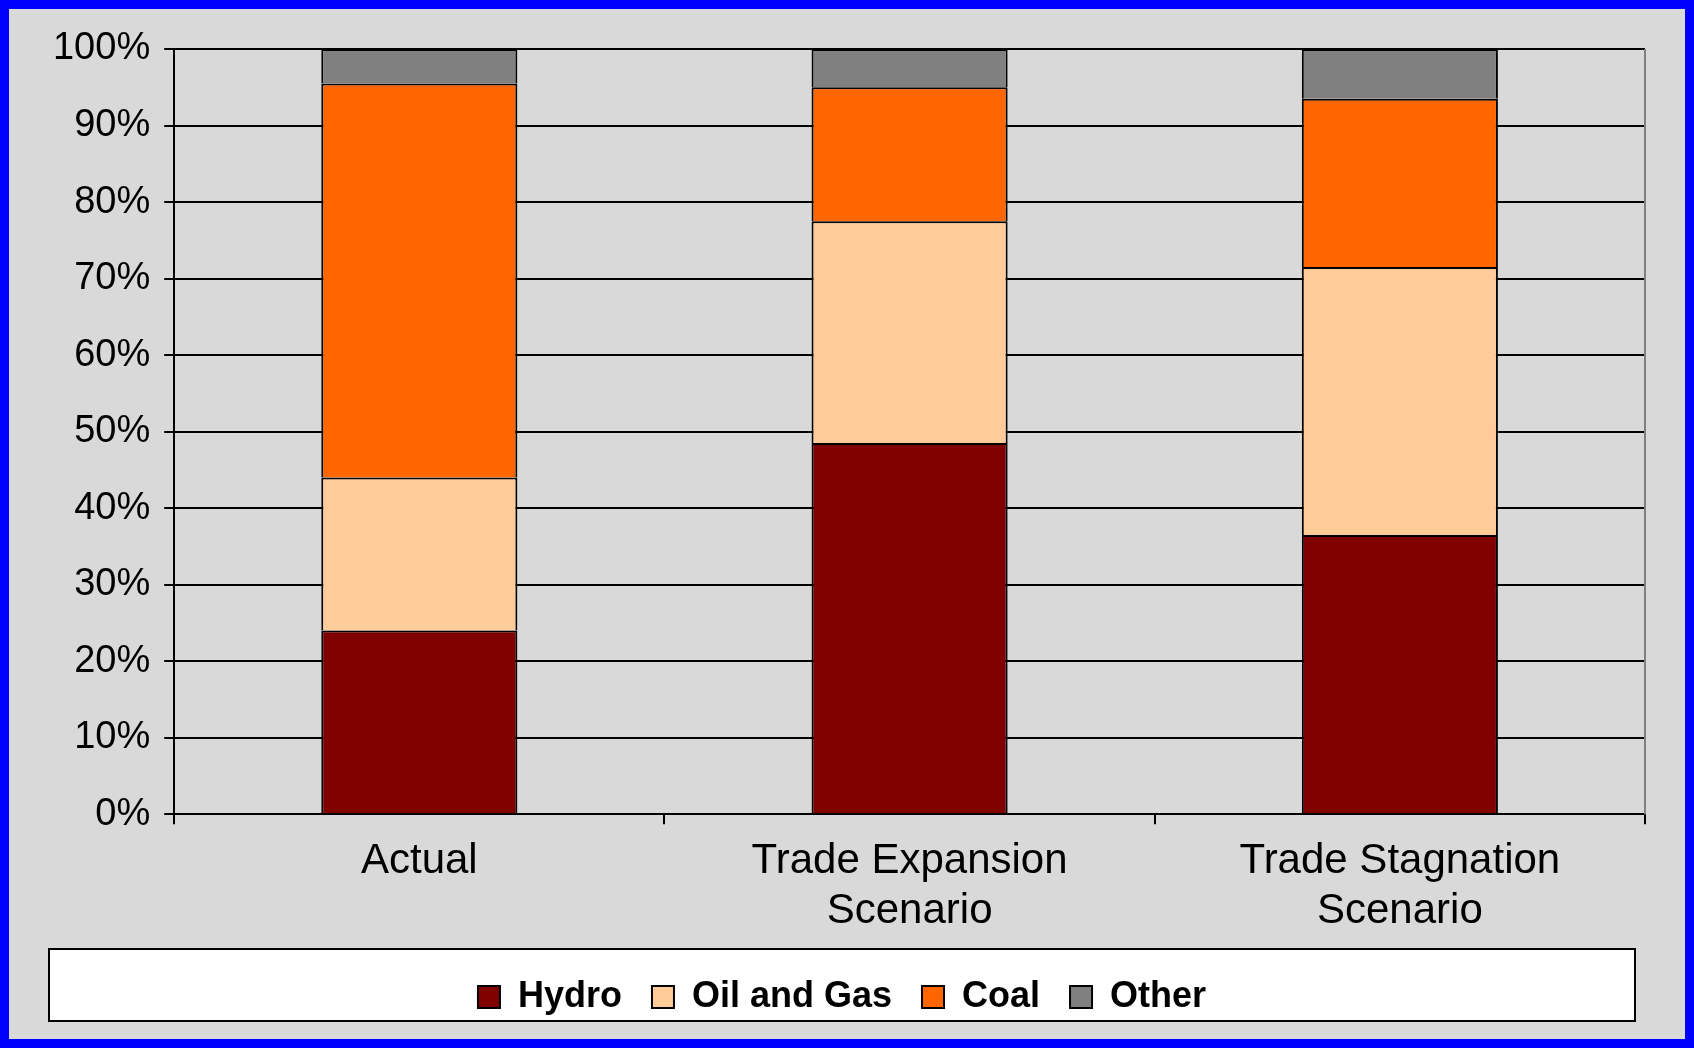 The height and width of the screenshot is (1048, 1694). What do you see at coordinates (112, 352) in the screenshot?
I see `y-tick-label: 60%` at bounding box center [112, 352].